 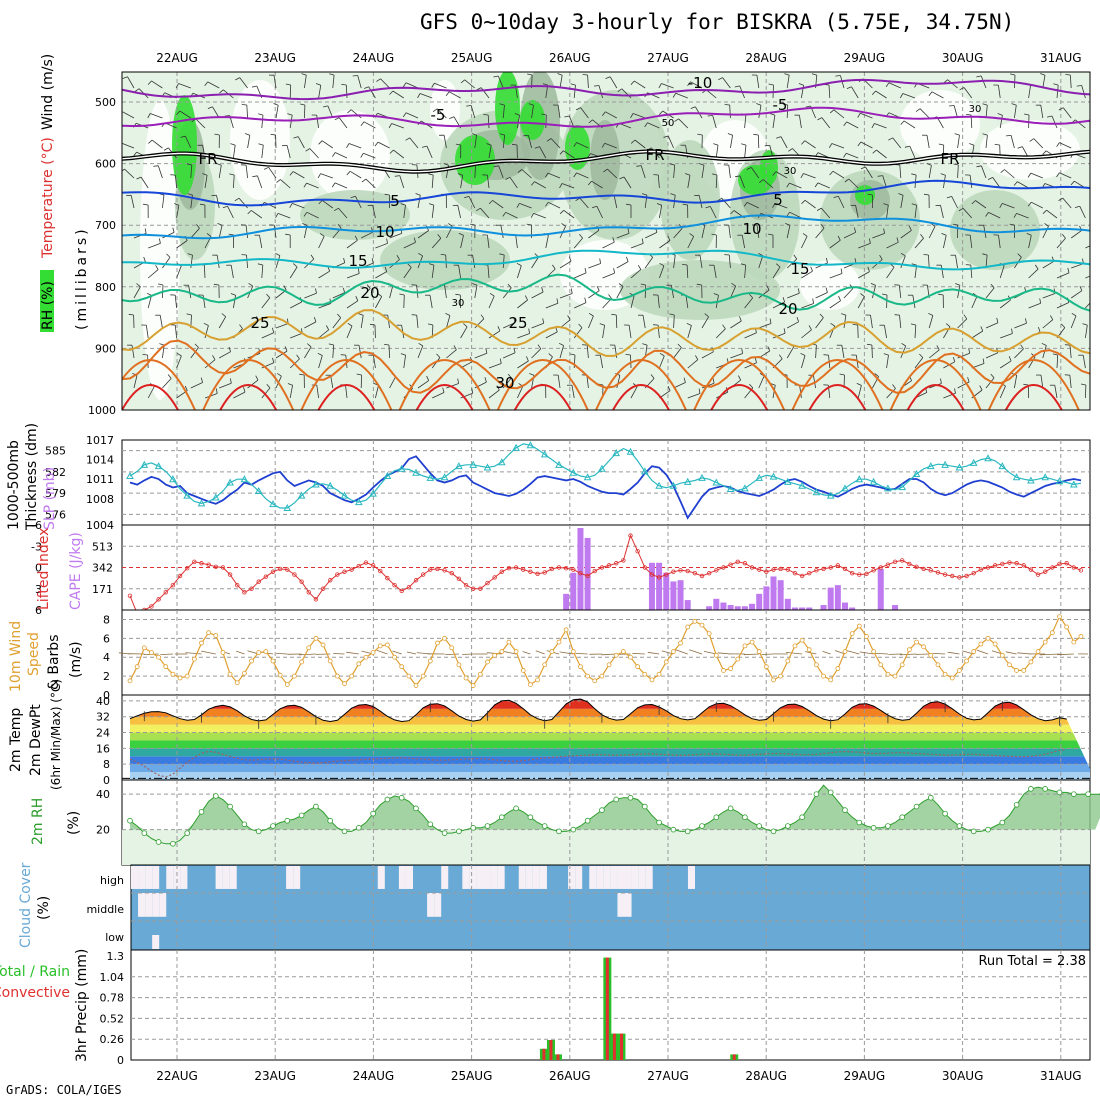 I want to click on wind10m-barb, so click(x=939, y=654).